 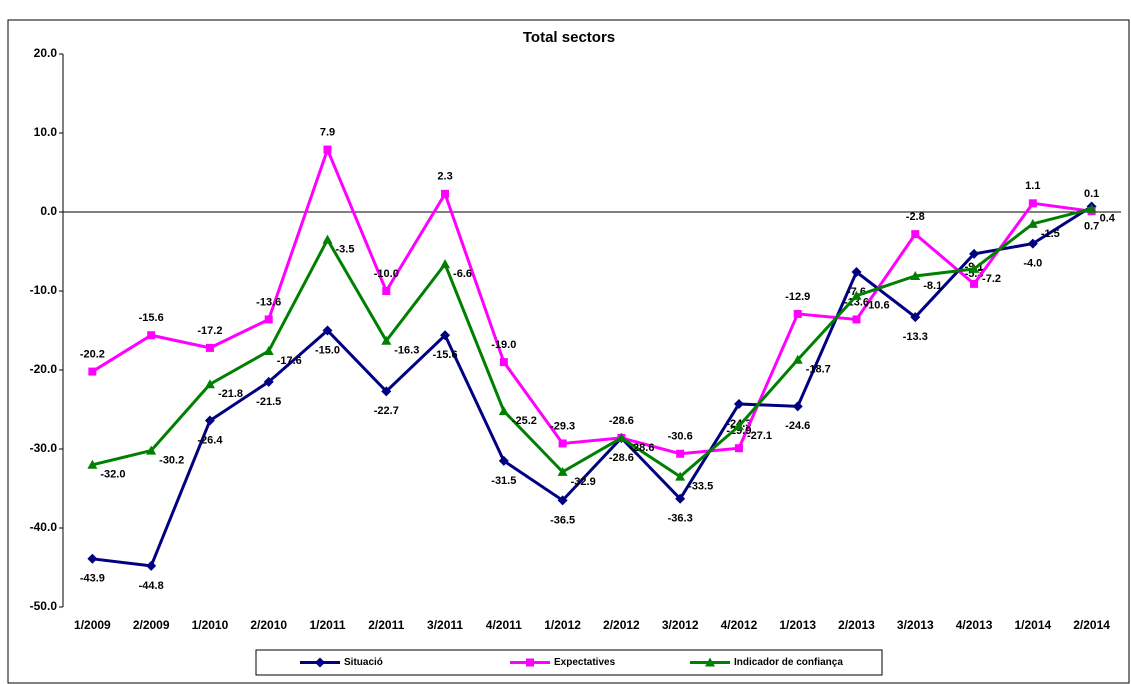 What do you see at coordinates (1091, 625) in the screenshot?
I see `x-tick-label: 2/2014` at bounding box center [1091, 625].